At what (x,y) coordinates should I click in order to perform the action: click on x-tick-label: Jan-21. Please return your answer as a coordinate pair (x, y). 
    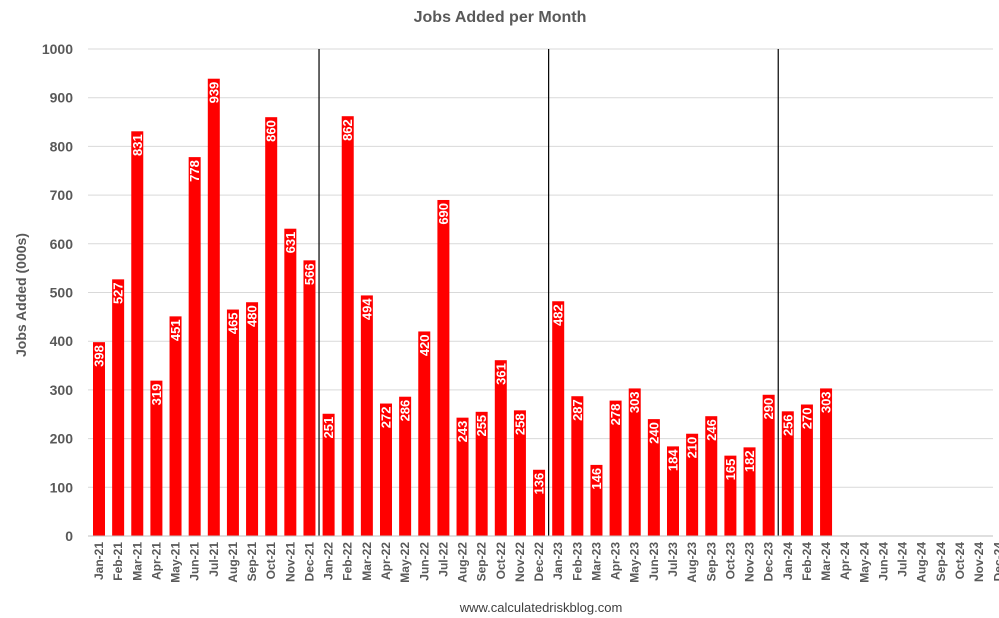
    Looking at the image, I should click on (99, 561).